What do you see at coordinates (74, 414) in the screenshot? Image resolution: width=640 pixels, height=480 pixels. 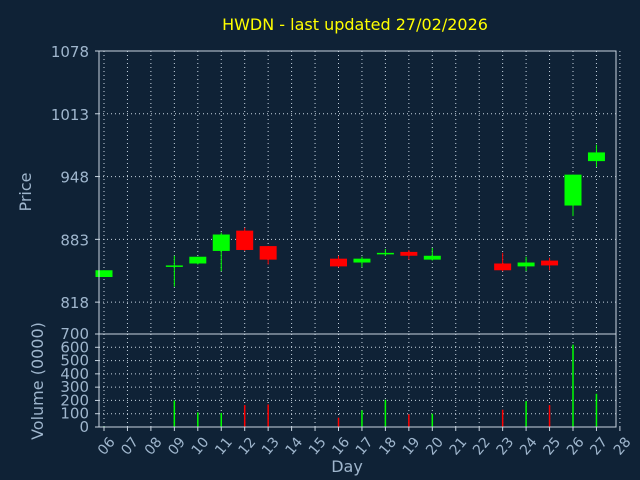 I see `volume-tick-label: 100` at bounding box center [74, 414].